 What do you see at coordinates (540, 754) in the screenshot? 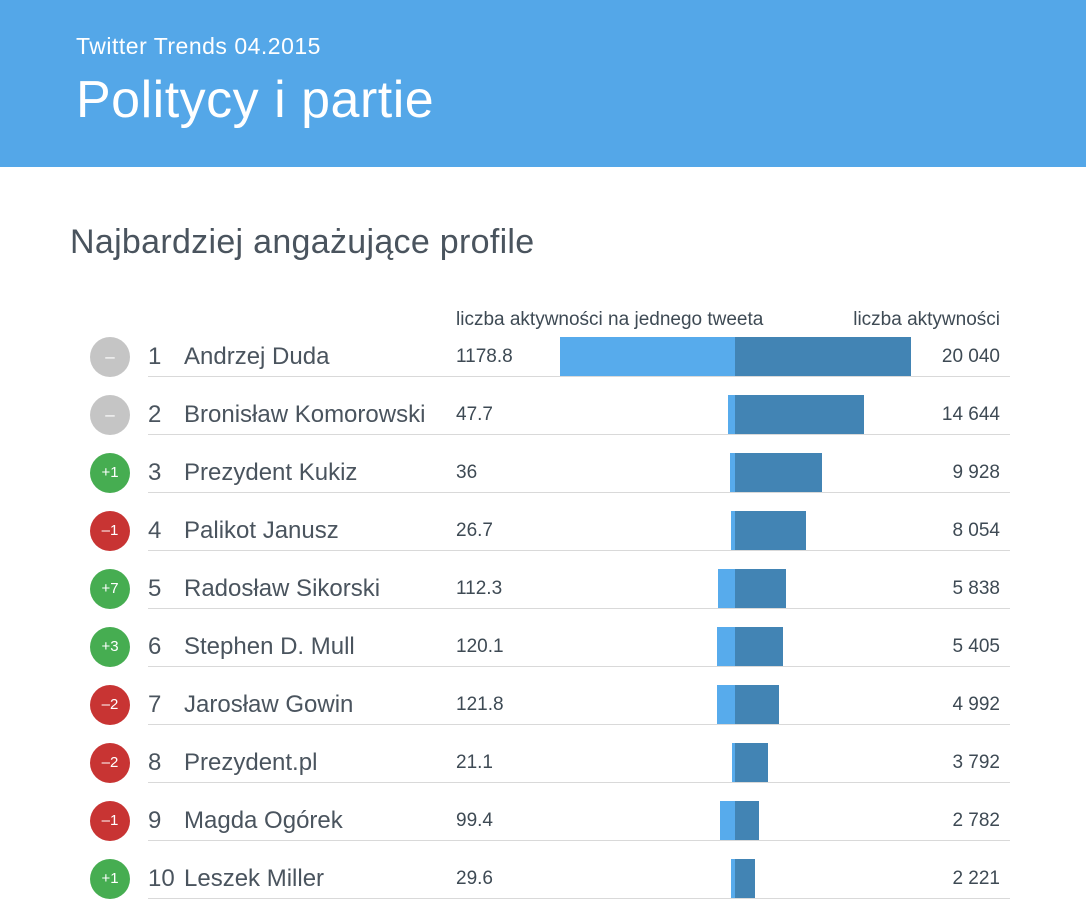
I see `table-row: –2 8 Prezydent.pl 21.1 3 792` at bounding box center [540, 754].